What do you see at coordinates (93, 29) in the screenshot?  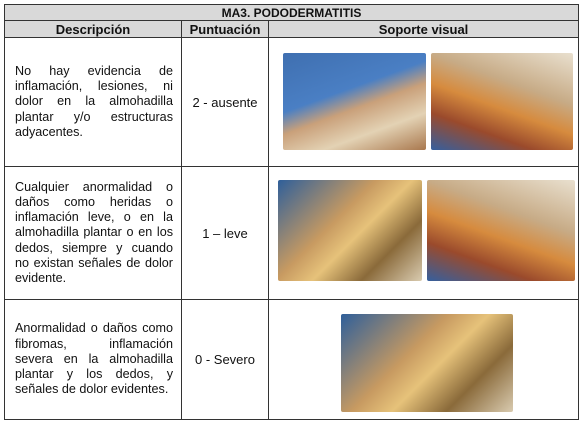 I see `column-header: Descripción` at bounding box center [93, 29].